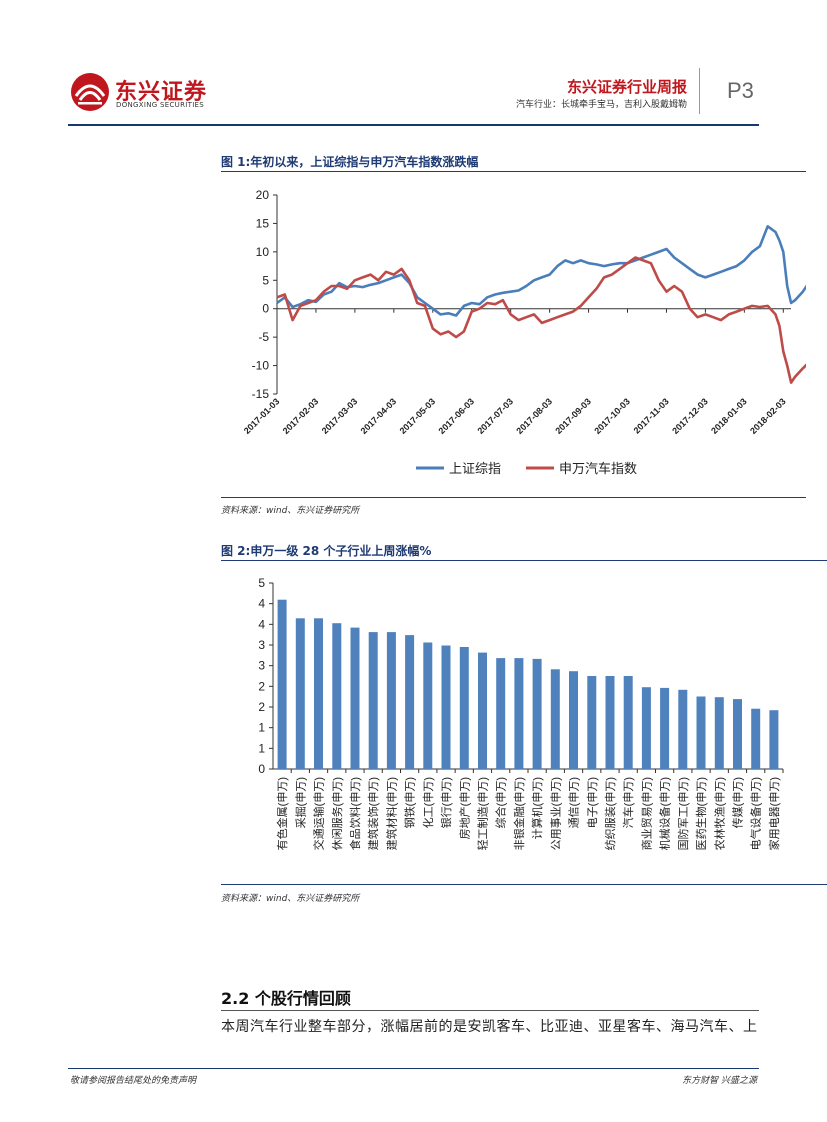 This screenshot has width=827, height=1122. I want to click on chart1-x-label-2: 2017-03-03, so click(340, 416).